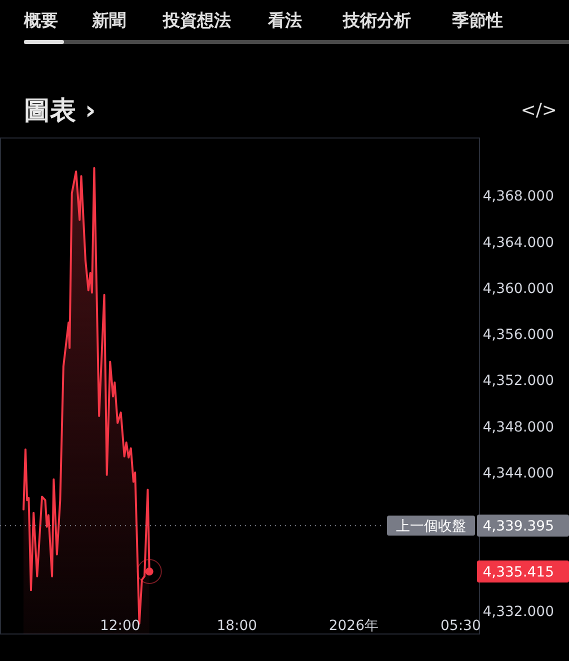 This screenshot has height=661, width=569. I want to click on y-tick-label: 4,352.000, so click(518, 381).